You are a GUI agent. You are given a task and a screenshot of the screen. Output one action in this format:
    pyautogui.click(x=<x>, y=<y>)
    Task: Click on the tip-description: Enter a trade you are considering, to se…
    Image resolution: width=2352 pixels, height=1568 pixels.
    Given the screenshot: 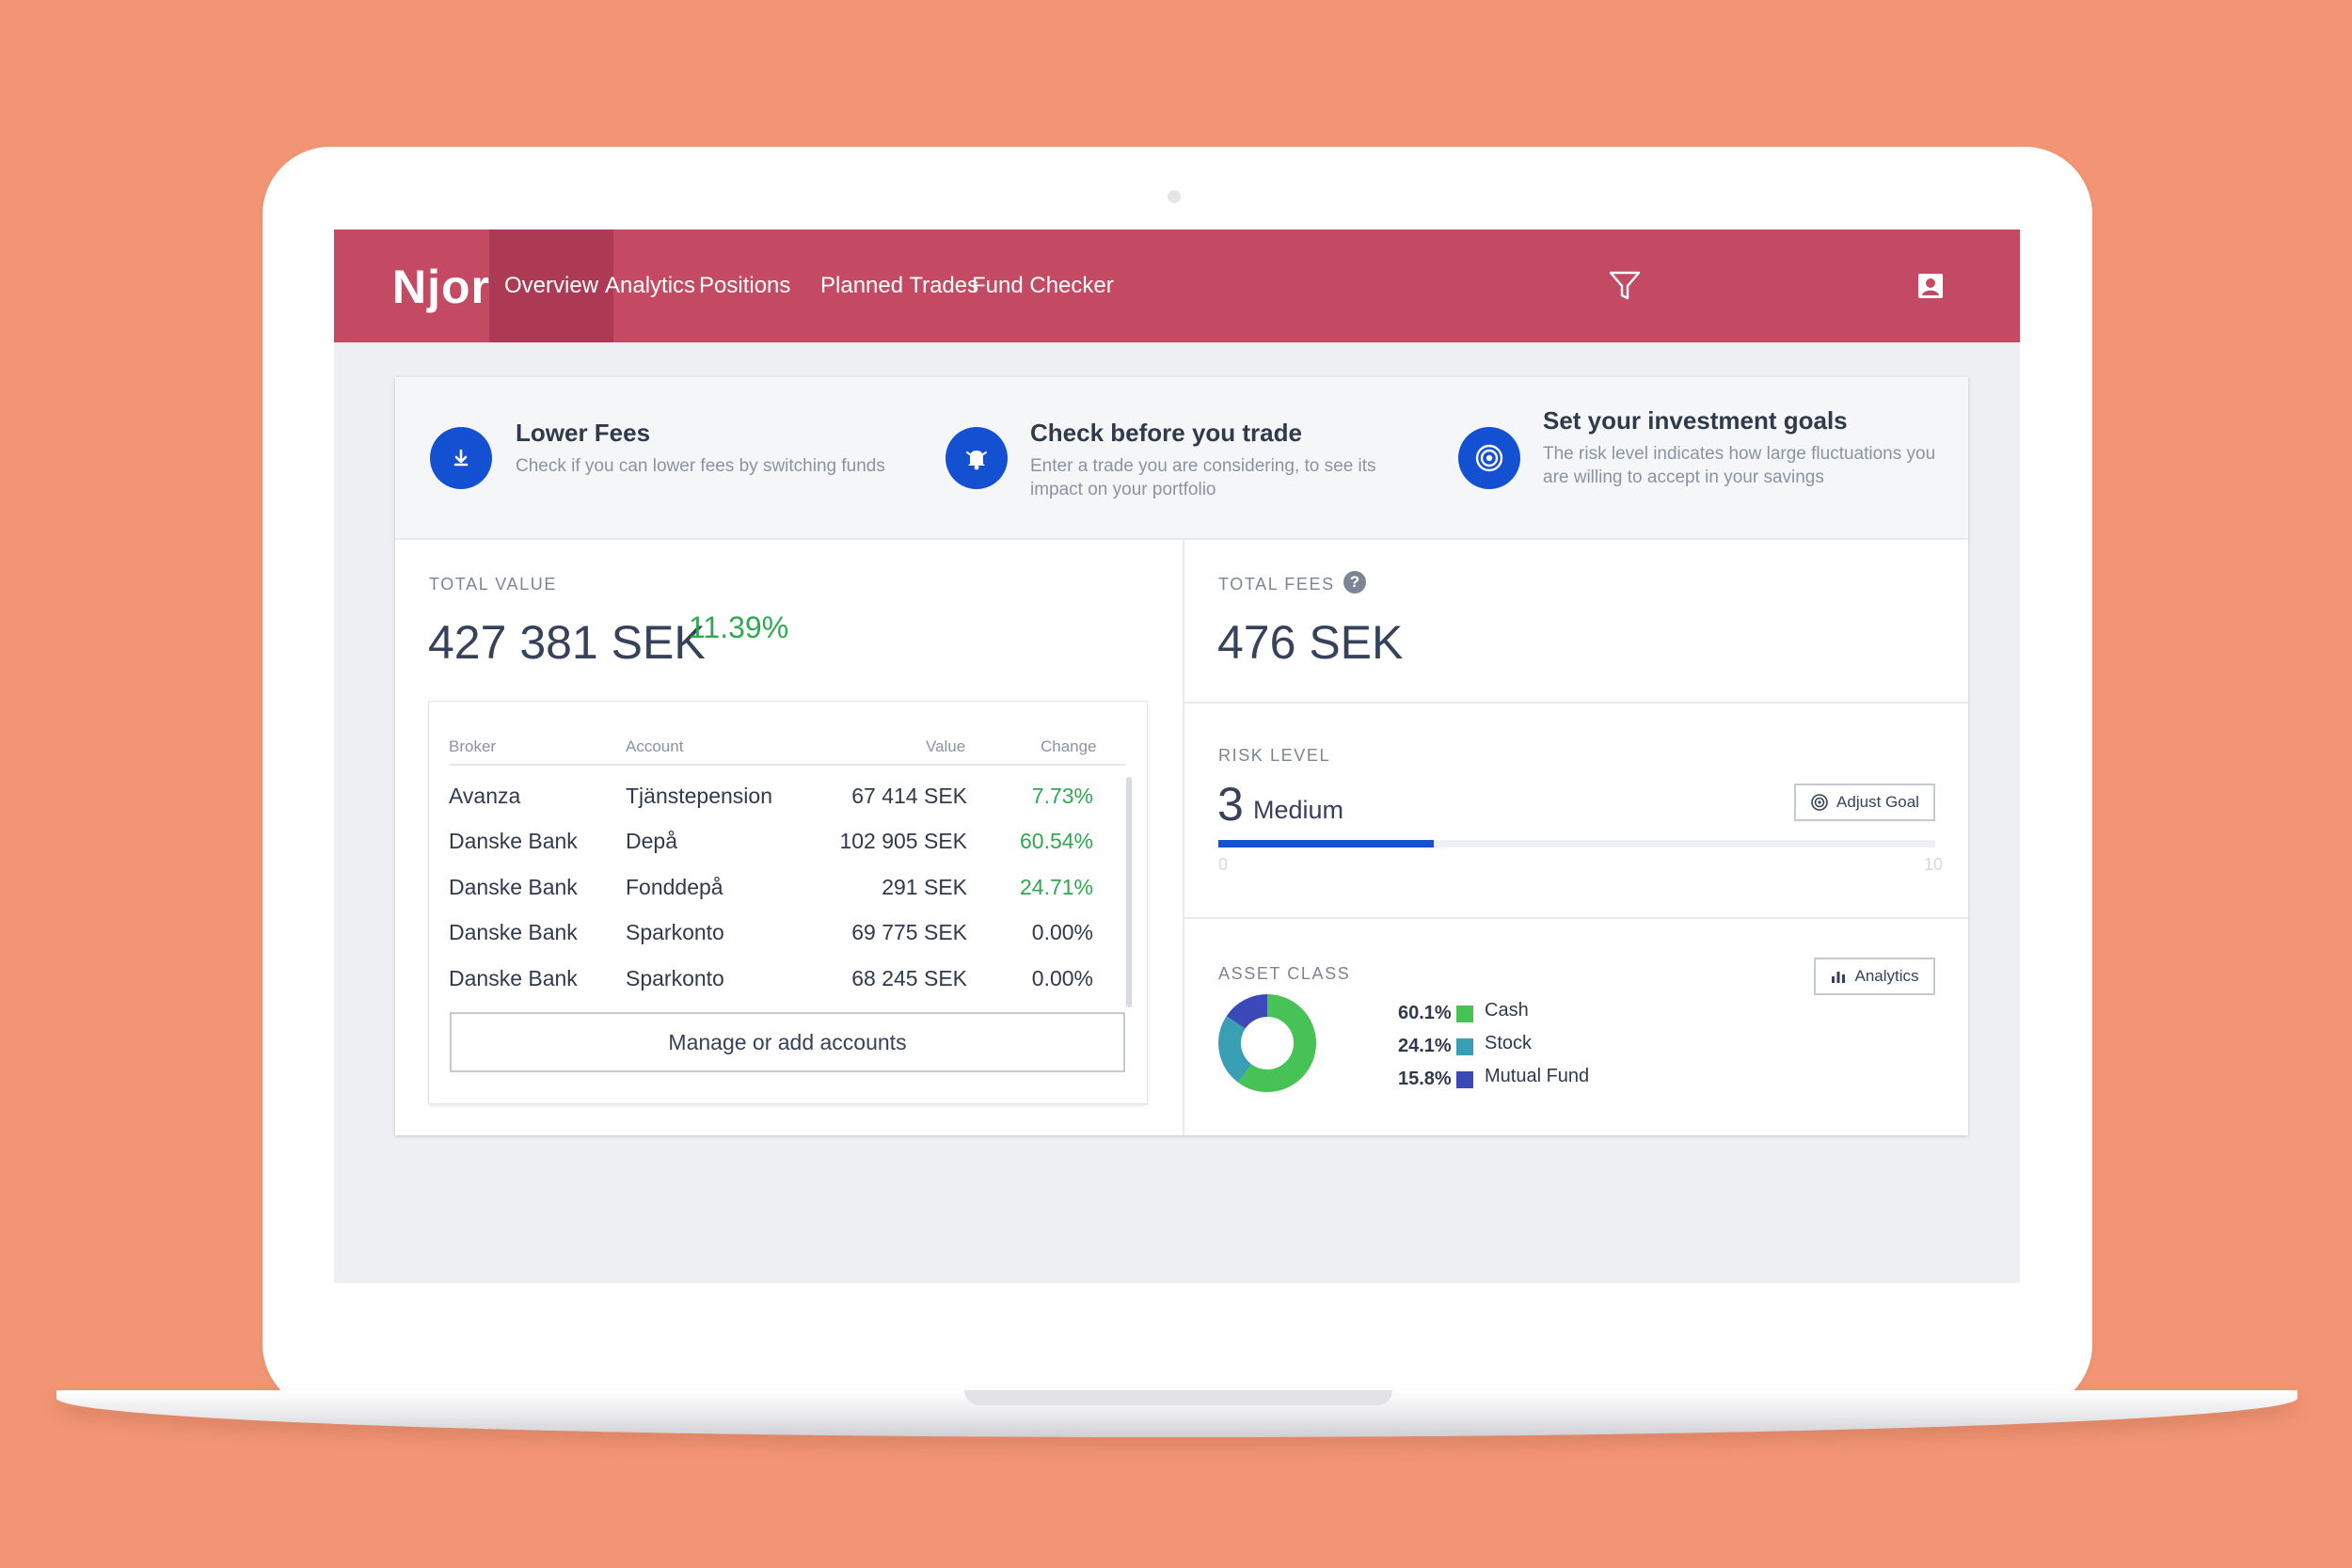 What is the action you would take?
    pyautogui.click(x=1203, y=477)
    